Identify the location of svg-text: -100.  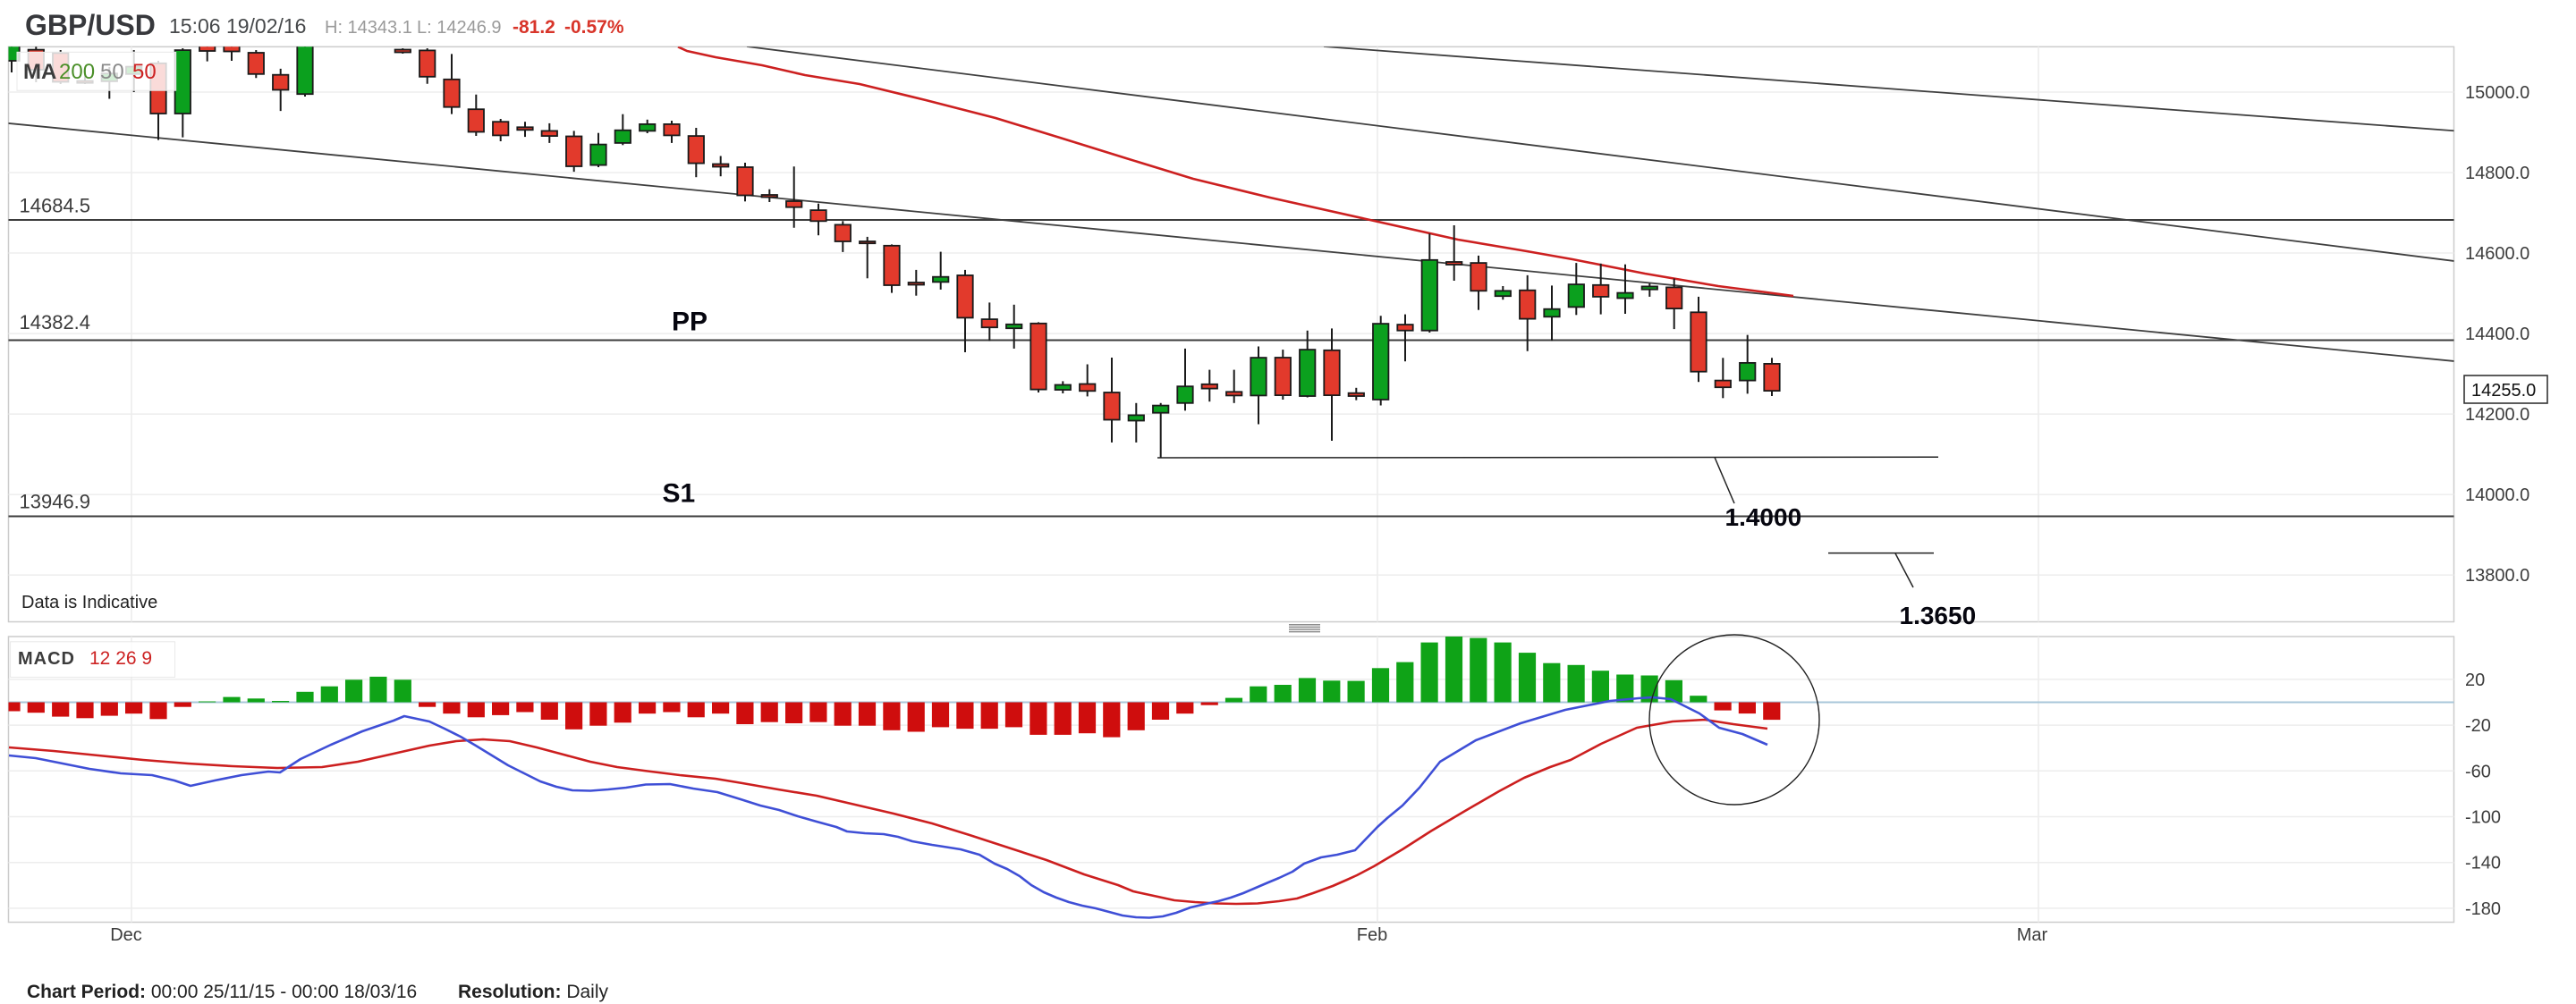
(2483, 818).